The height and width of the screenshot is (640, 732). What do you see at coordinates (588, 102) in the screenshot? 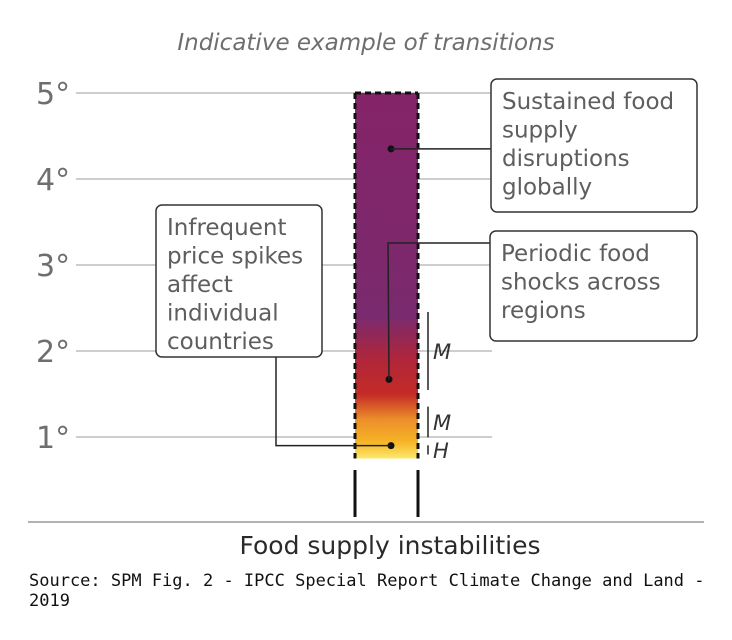
I see `annotation-line: Sustained food` at bounding box center [588, 102].